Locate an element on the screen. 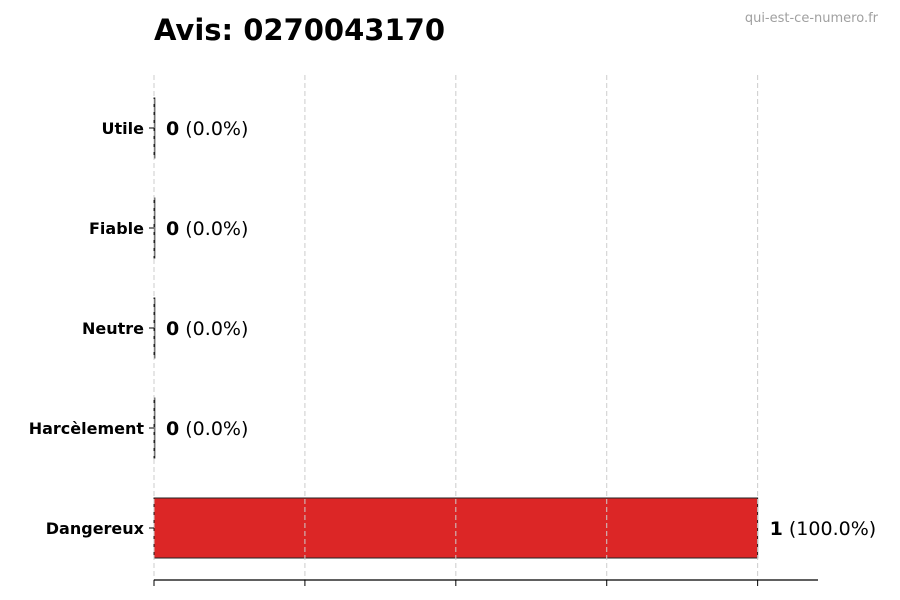 The width and height of the screenshot is (900, 600). chart-title: Avis: 0270043170 is located at coordinates (299, 30).